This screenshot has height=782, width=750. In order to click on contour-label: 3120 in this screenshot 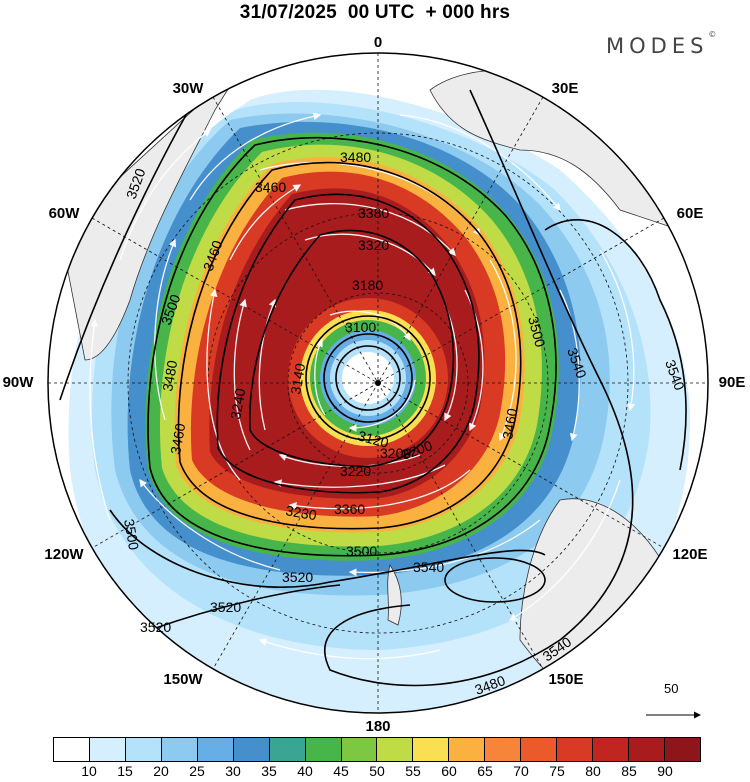, I will do `click(373, 439)`.